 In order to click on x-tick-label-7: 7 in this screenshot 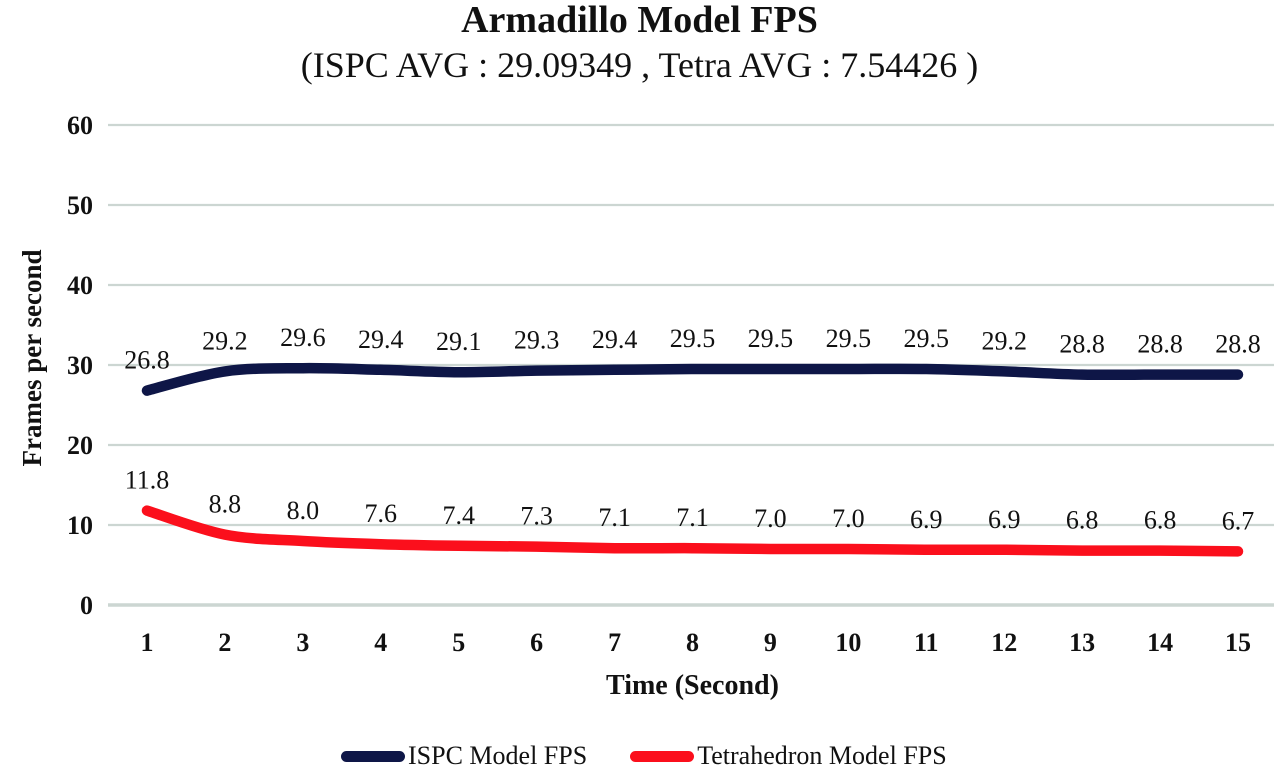, I will do `click(614, 642)`.